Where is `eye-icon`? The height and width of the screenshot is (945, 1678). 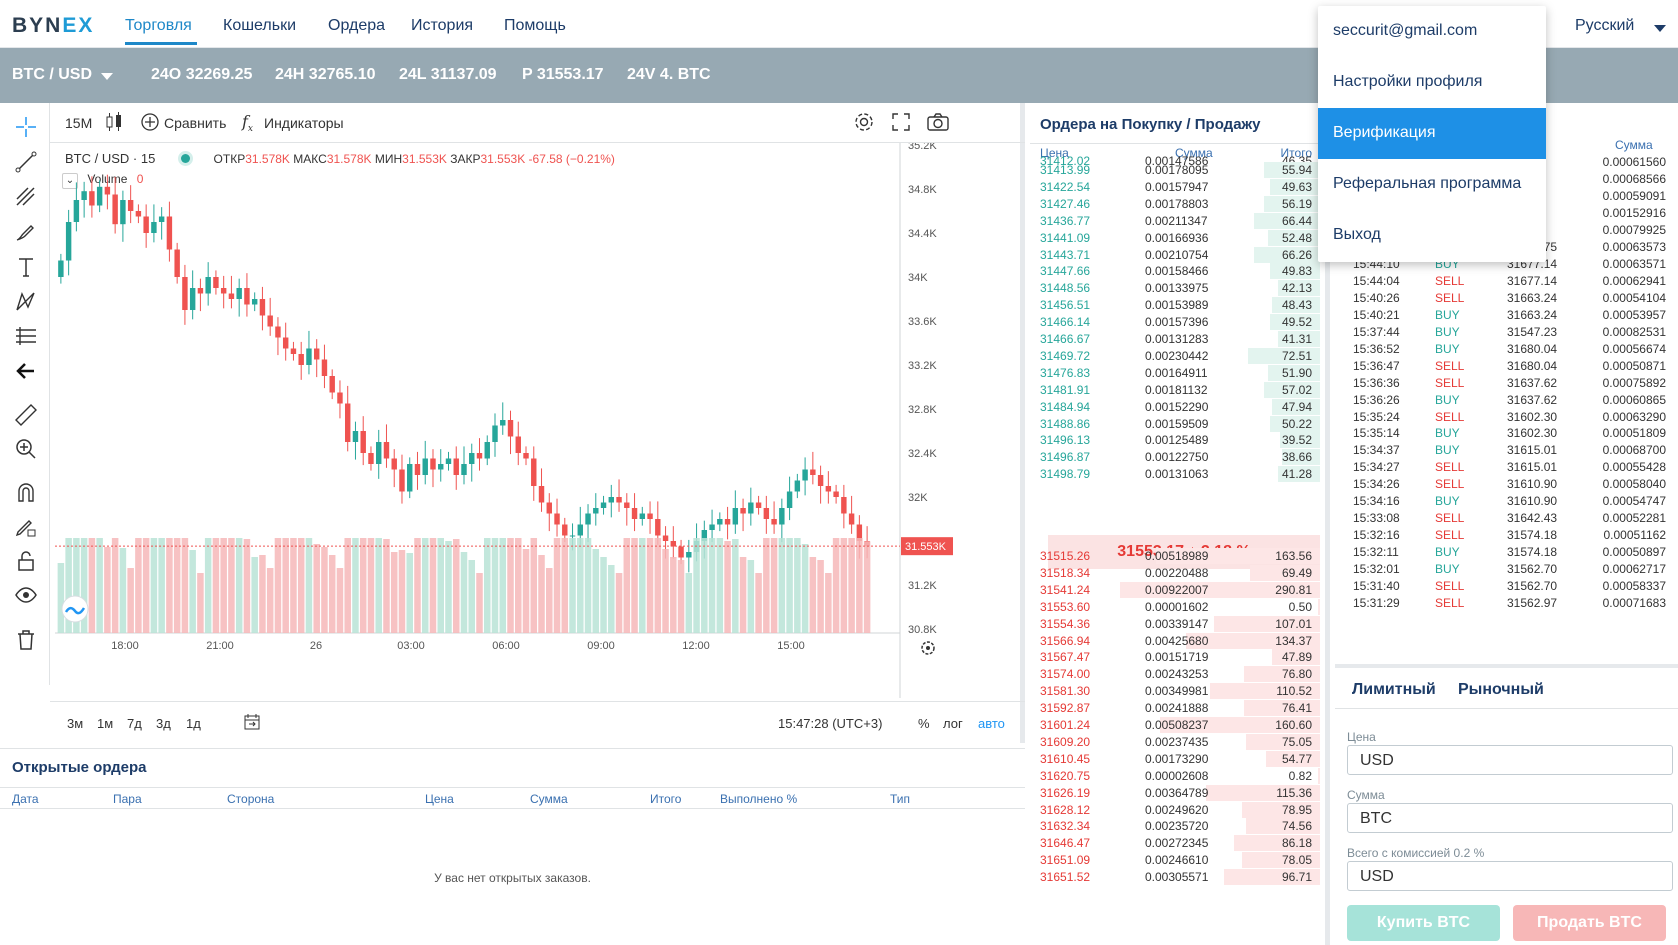 eye-icon is located at coordinates (26, 595).